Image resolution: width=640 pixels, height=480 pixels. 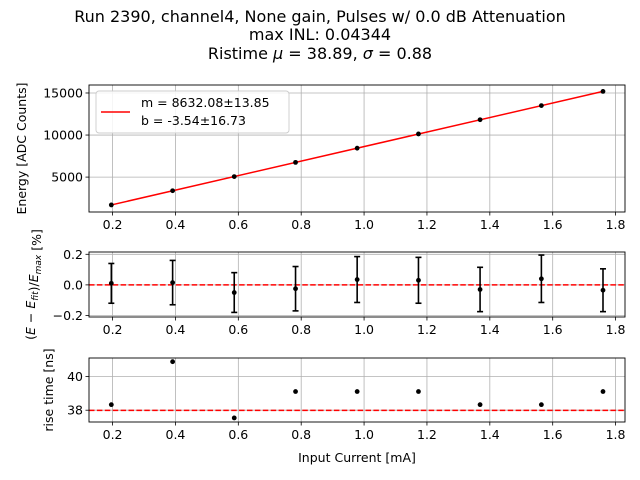 What do you see at coordinates (278, 53) in the screenshot?
I see `mu-symbol: μ` at bounding box center [278, 53].